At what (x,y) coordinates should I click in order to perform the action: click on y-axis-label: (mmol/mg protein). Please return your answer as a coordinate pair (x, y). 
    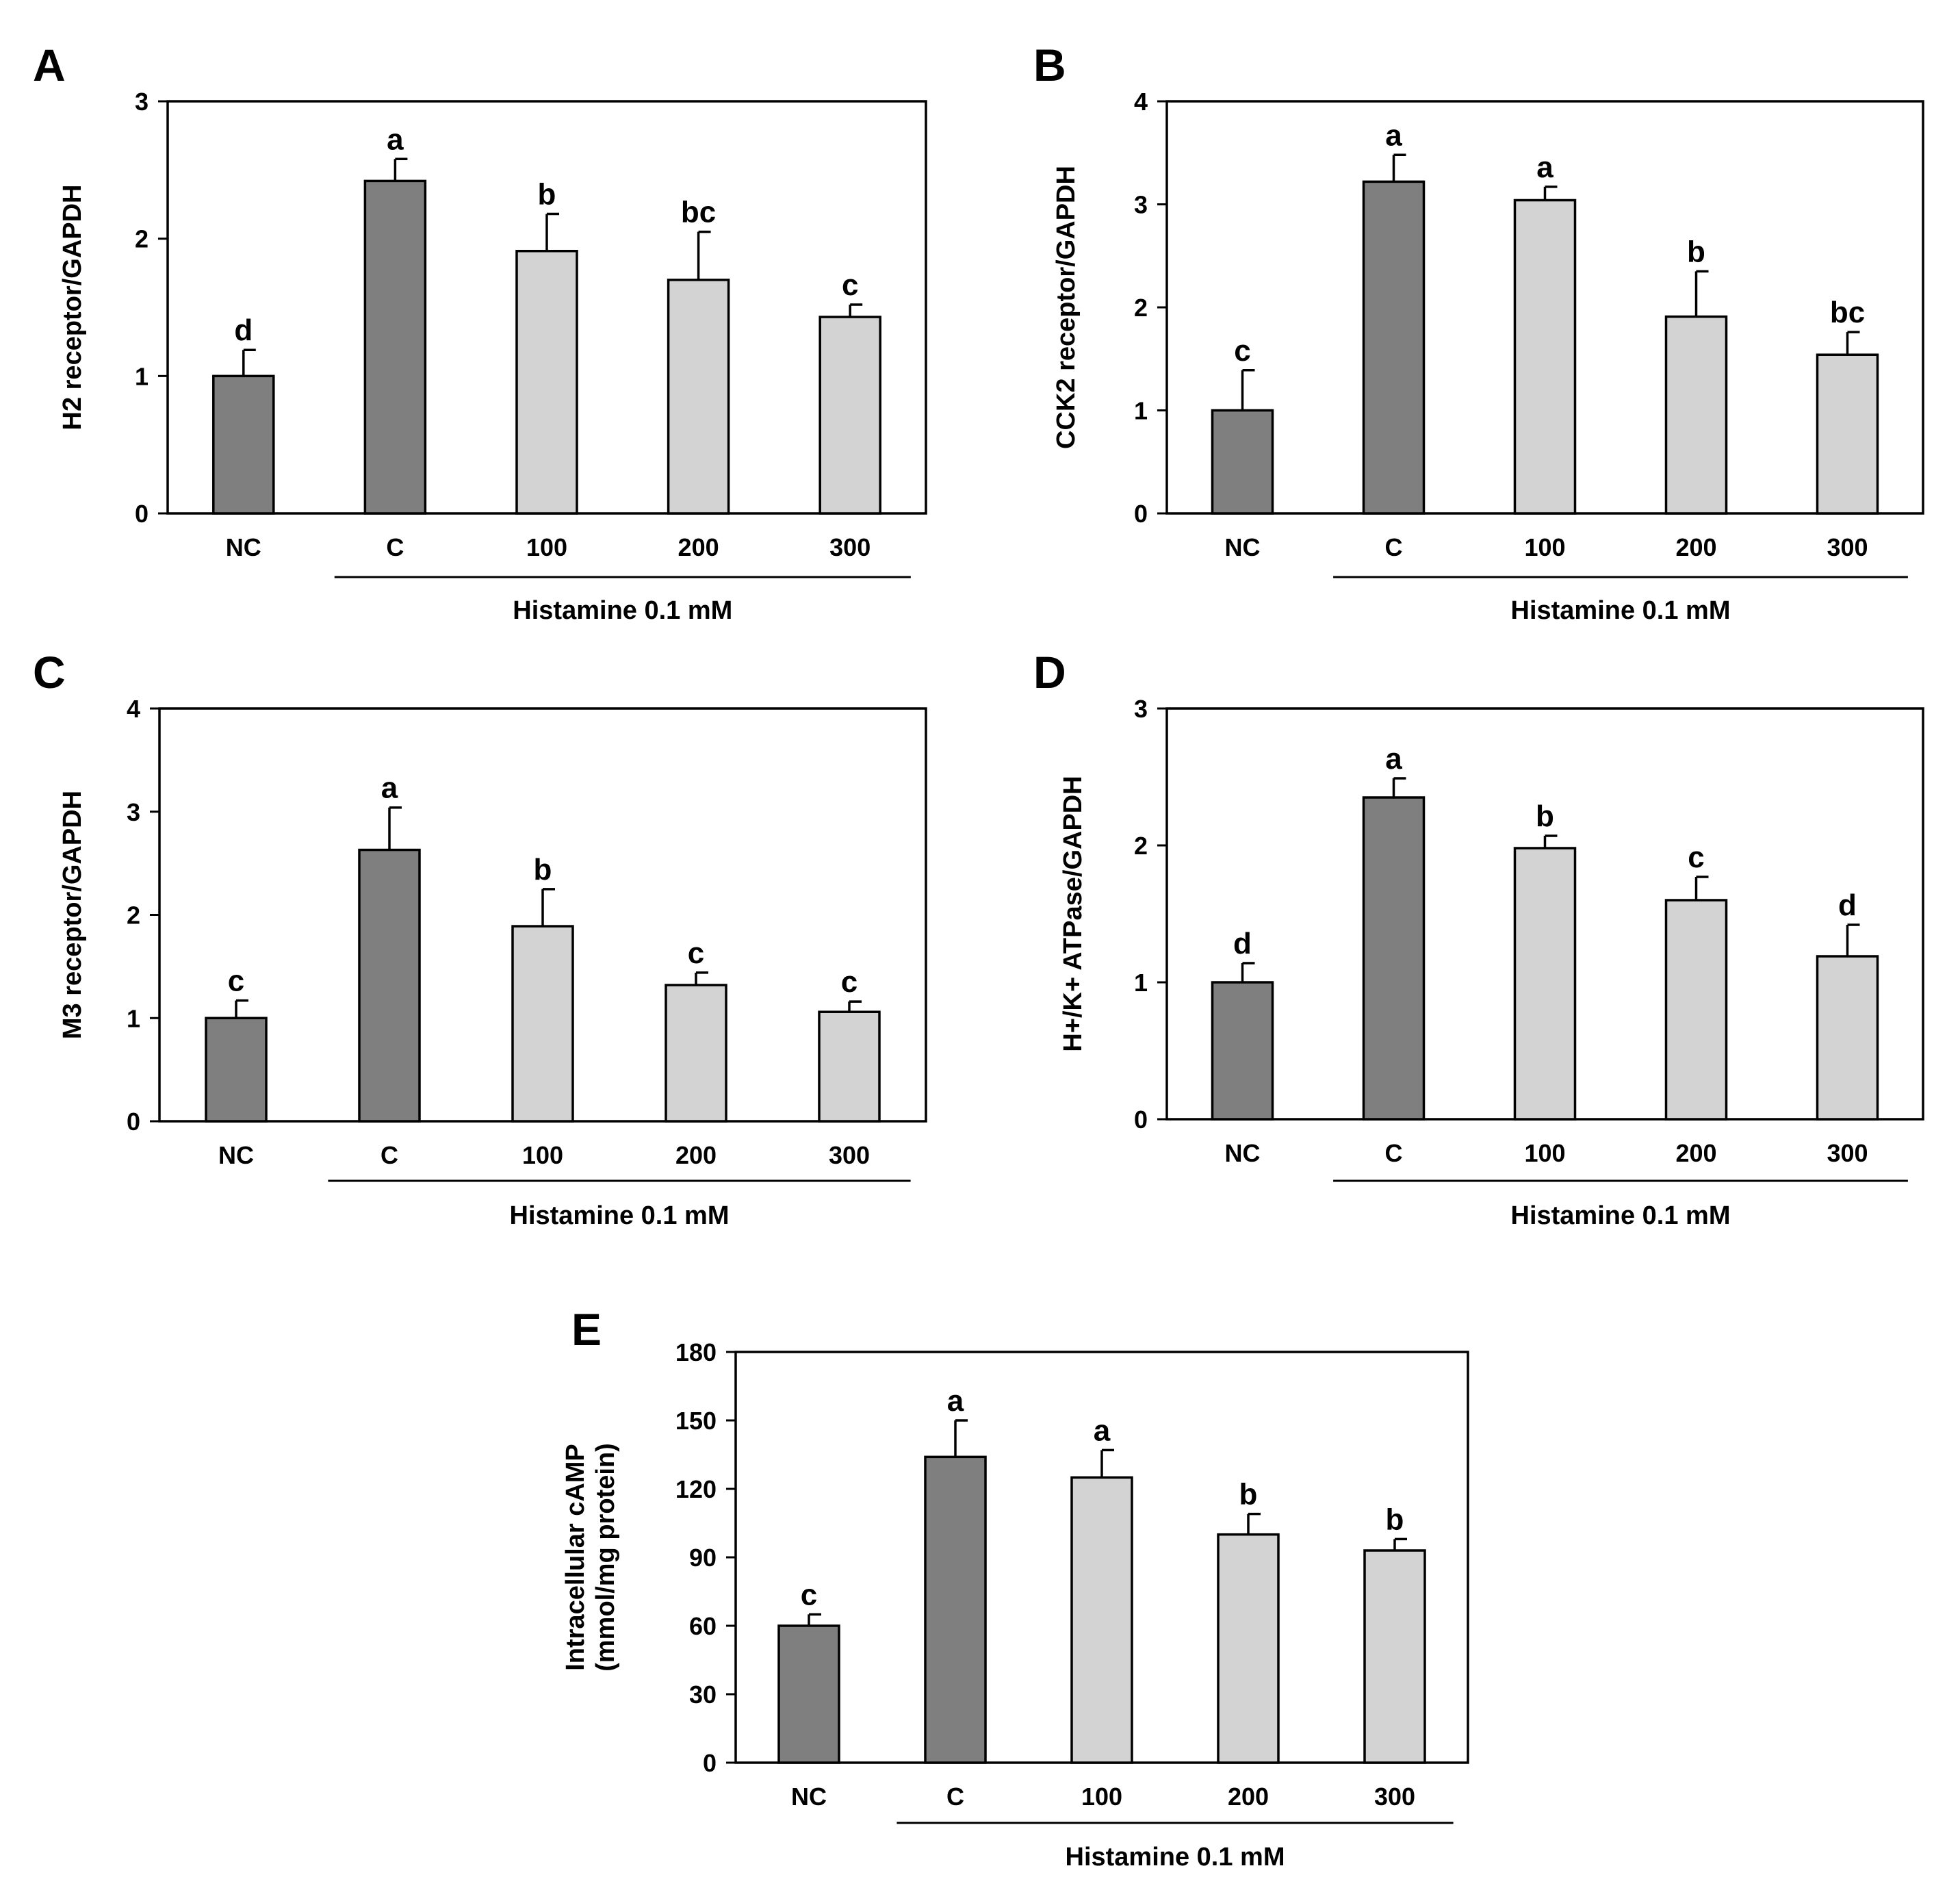
    Looking at the image, I should click on (605, 1557).